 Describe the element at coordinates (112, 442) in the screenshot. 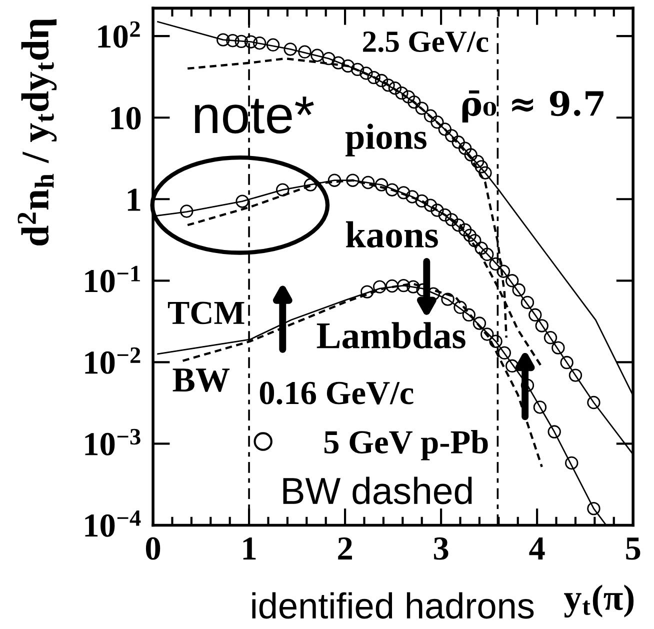

I see `y-tick-label: 10$^{−3}$` at that location.